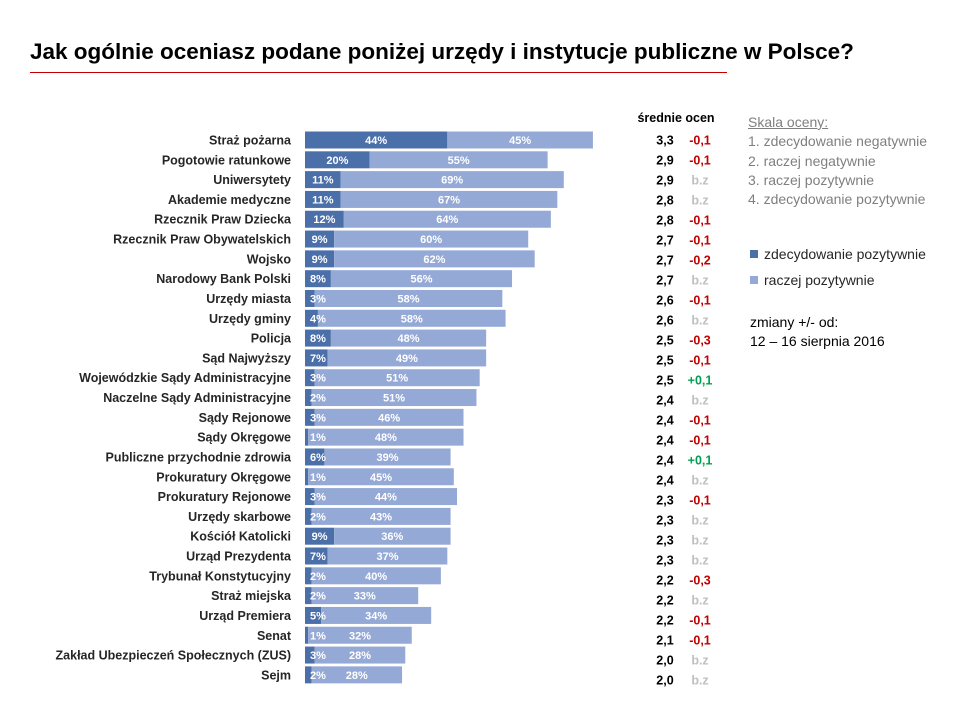 This screenshot has width=960, height=720. I want to click on data-label-value: 62, so click(429, 260).